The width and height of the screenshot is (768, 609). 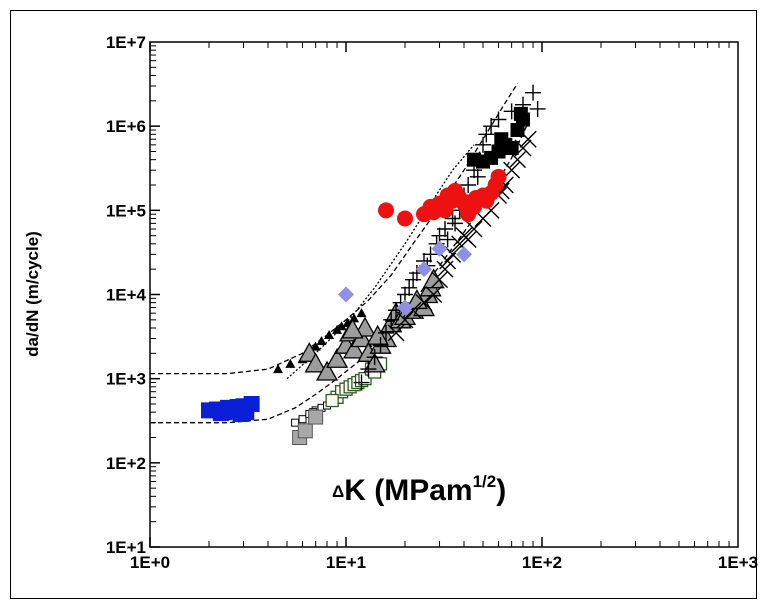 What do you see at coordinates (126, 379) in the screenshot?
I see `y-tick-label: 1E+3` at bounding box center [126, 379].